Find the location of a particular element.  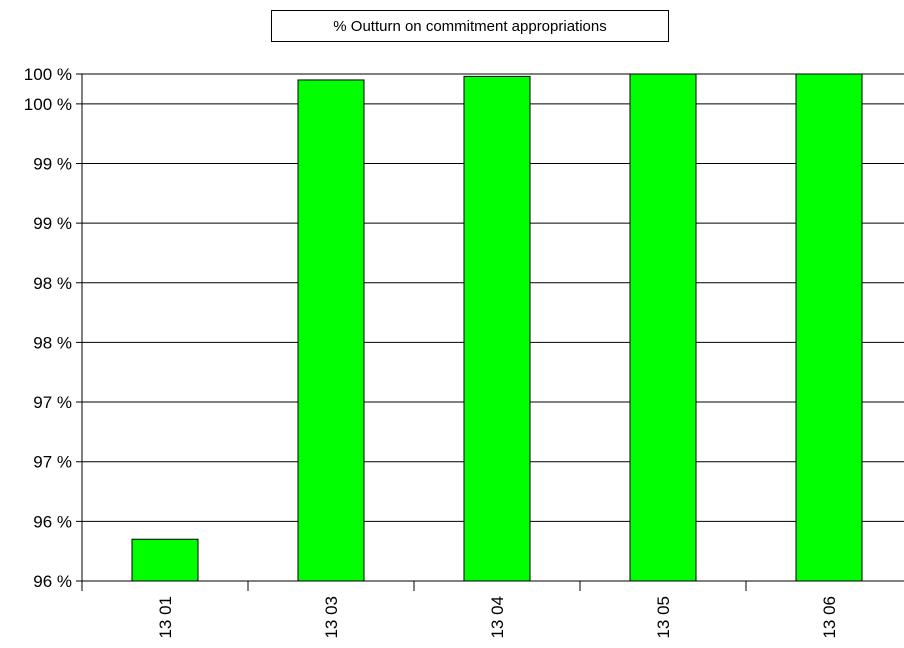

x-tick-label: 13 04 is located at coordinates (497, 617).